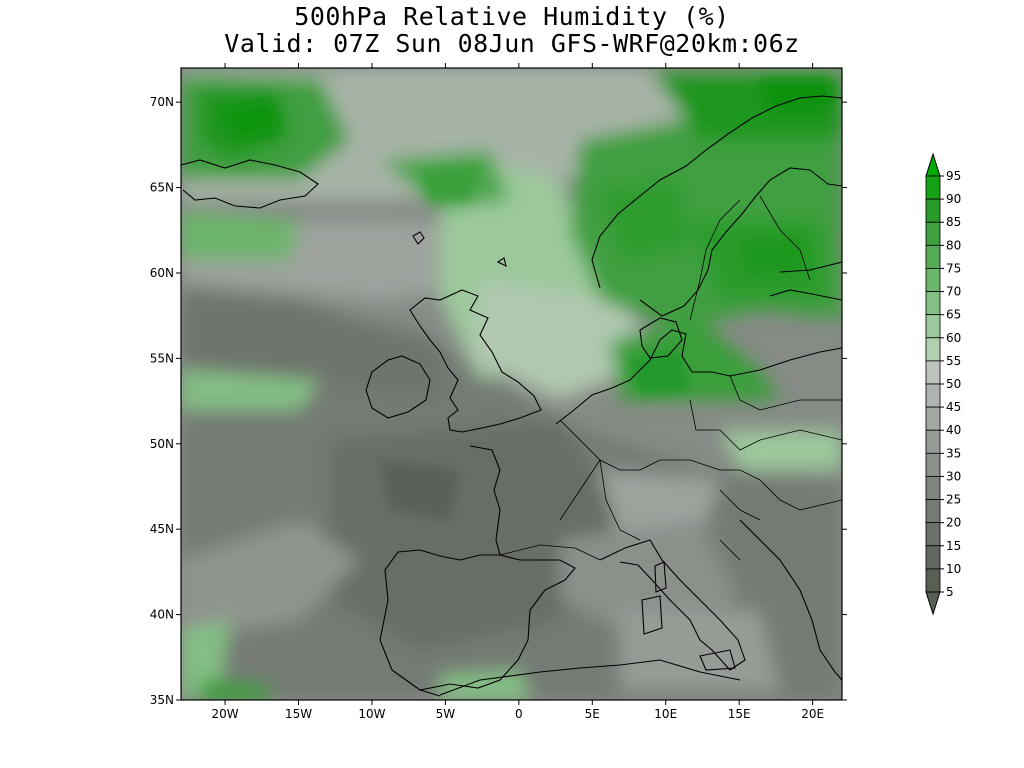  Describe the element at coordinates (398, 387) in the screenshot. I see `coast-ireland` at that location.